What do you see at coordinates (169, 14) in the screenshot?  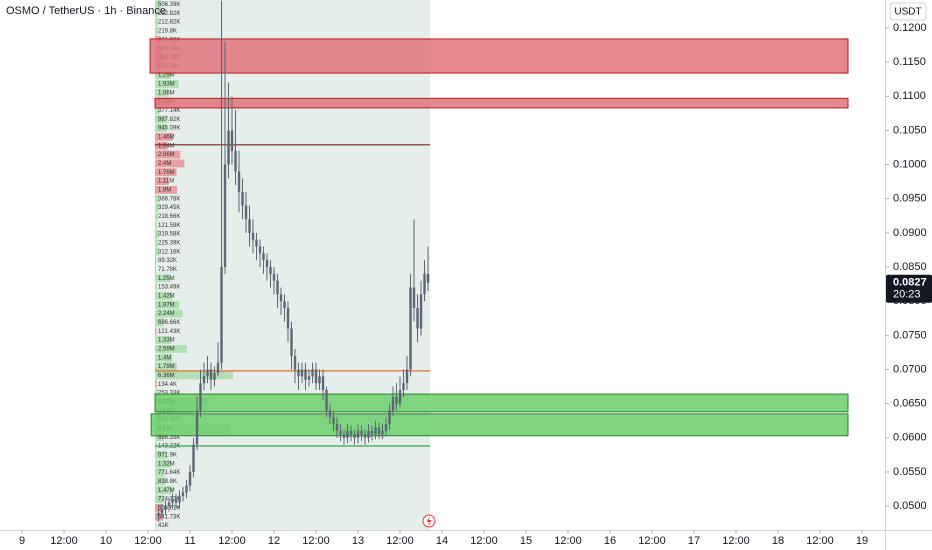 I see `profile-label: 212.82K` at bounding box center [169, 14].